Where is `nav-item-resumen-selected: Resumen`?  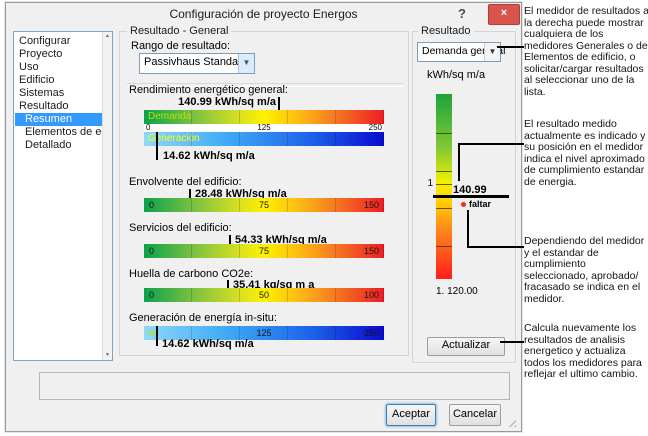 nav-item-resumen-selected: Resumen is located at coordinates (63, 119).